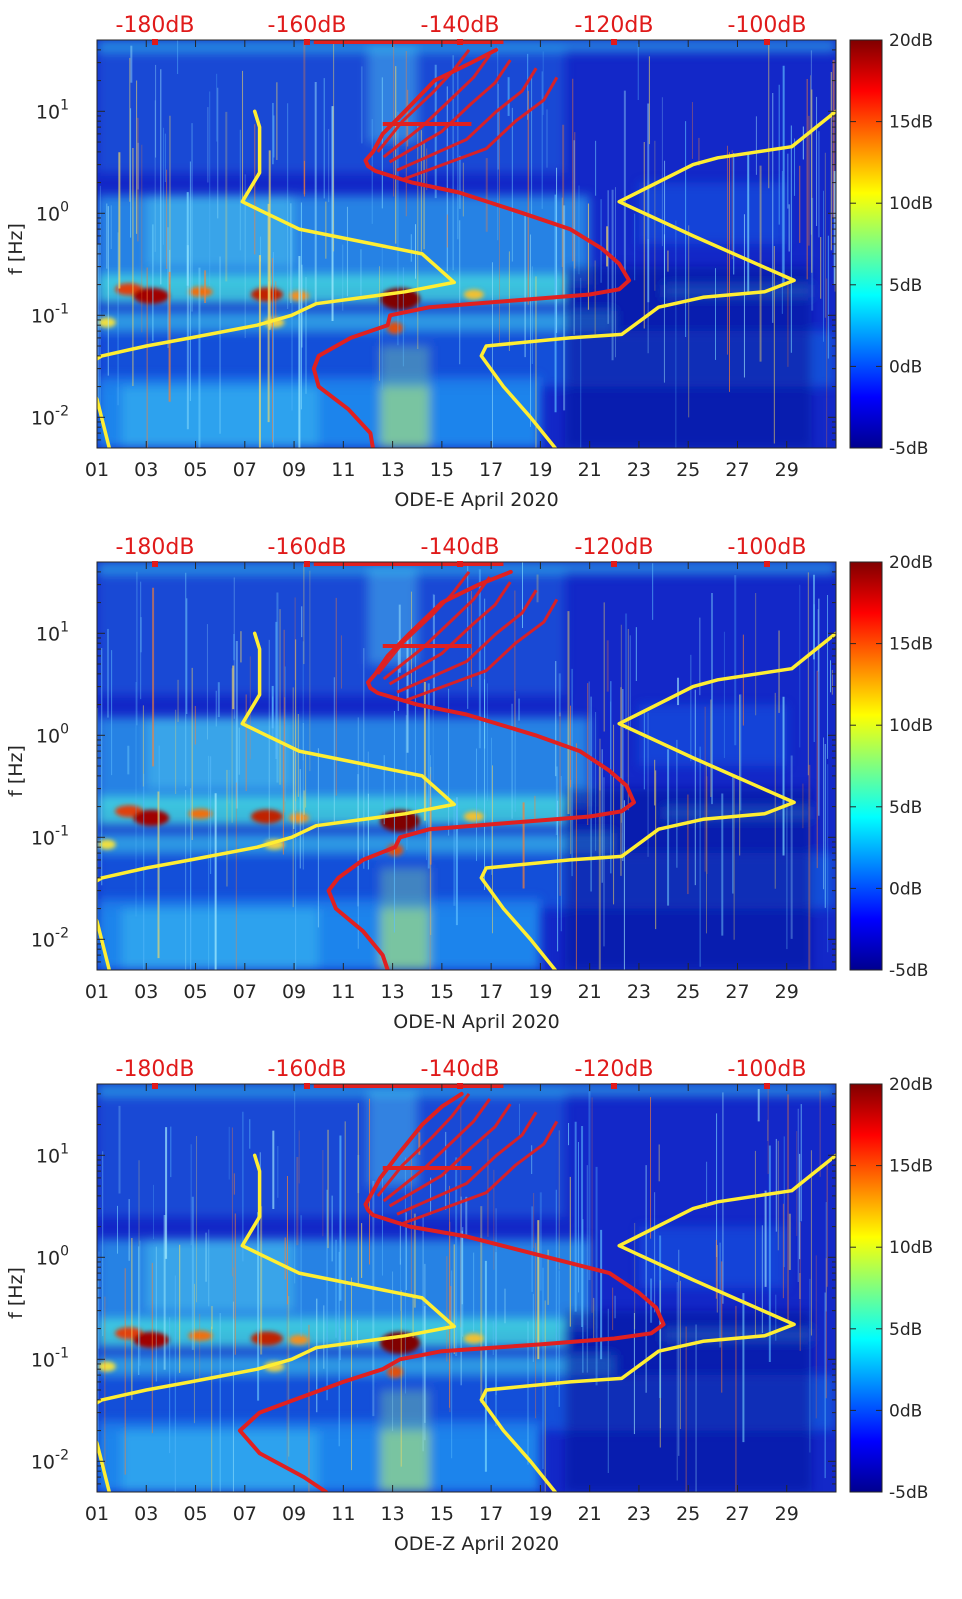  What do you see at coordinates (476, 500) in the screenshot?
I see `x-axis-label: ODE-E April 2020` at bounding box center [476, 500].